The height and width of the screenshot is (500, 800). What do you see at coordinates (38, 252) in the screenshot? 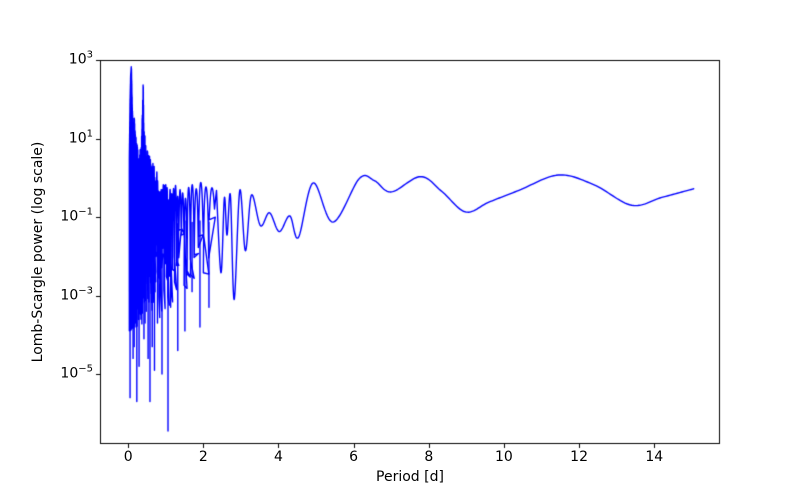
I see `y-axis-label: Lomb-Scargle power (log scale)` at bounding box center [38, 252].